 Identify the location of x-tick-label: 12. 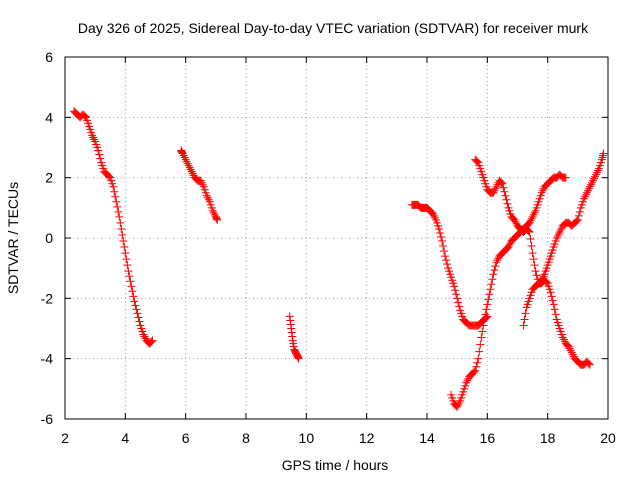
(367, 438).